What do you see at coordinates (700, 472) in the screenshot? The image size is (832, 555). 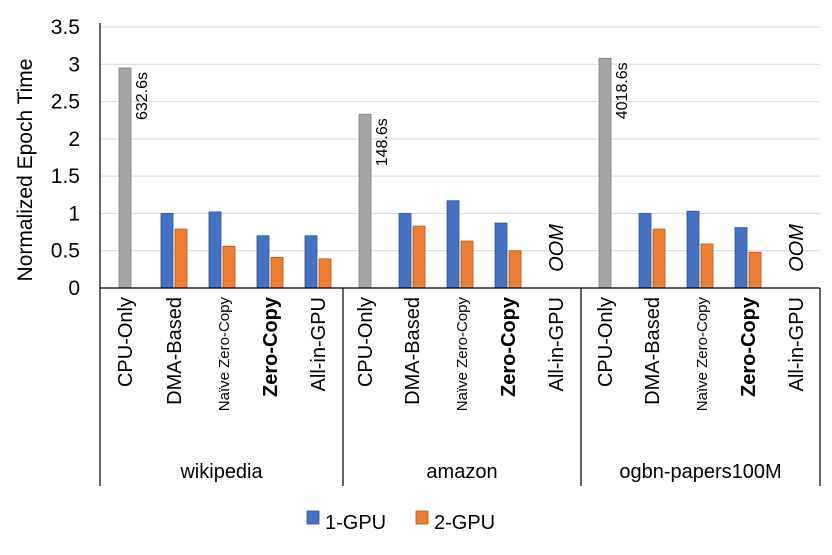 I see `group-label: ogbn-papers100M` at bounding box center [700, 472].